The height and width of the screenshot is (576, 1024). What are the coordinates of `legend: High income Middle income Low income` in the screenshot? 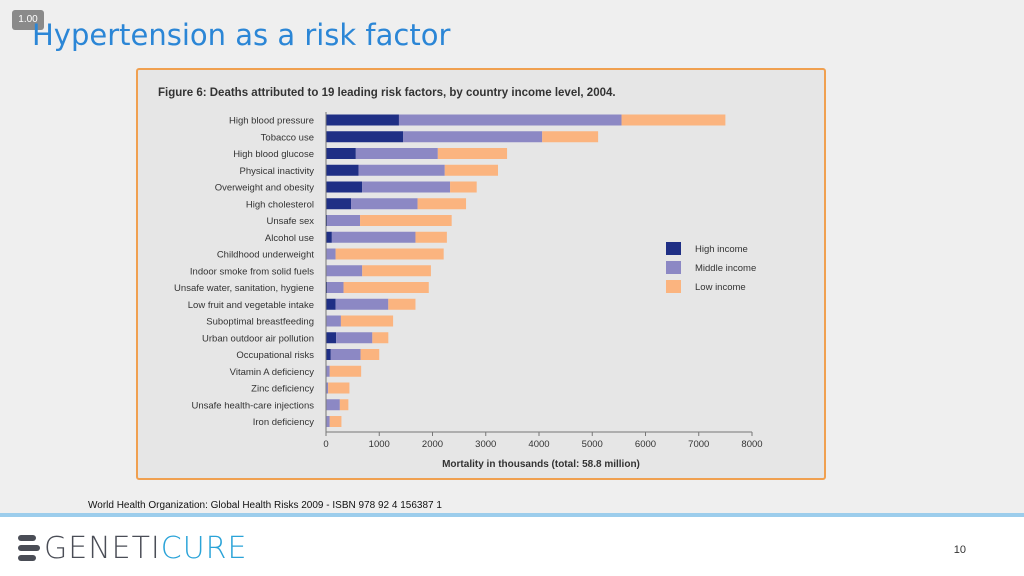 It's located at (711, 267).